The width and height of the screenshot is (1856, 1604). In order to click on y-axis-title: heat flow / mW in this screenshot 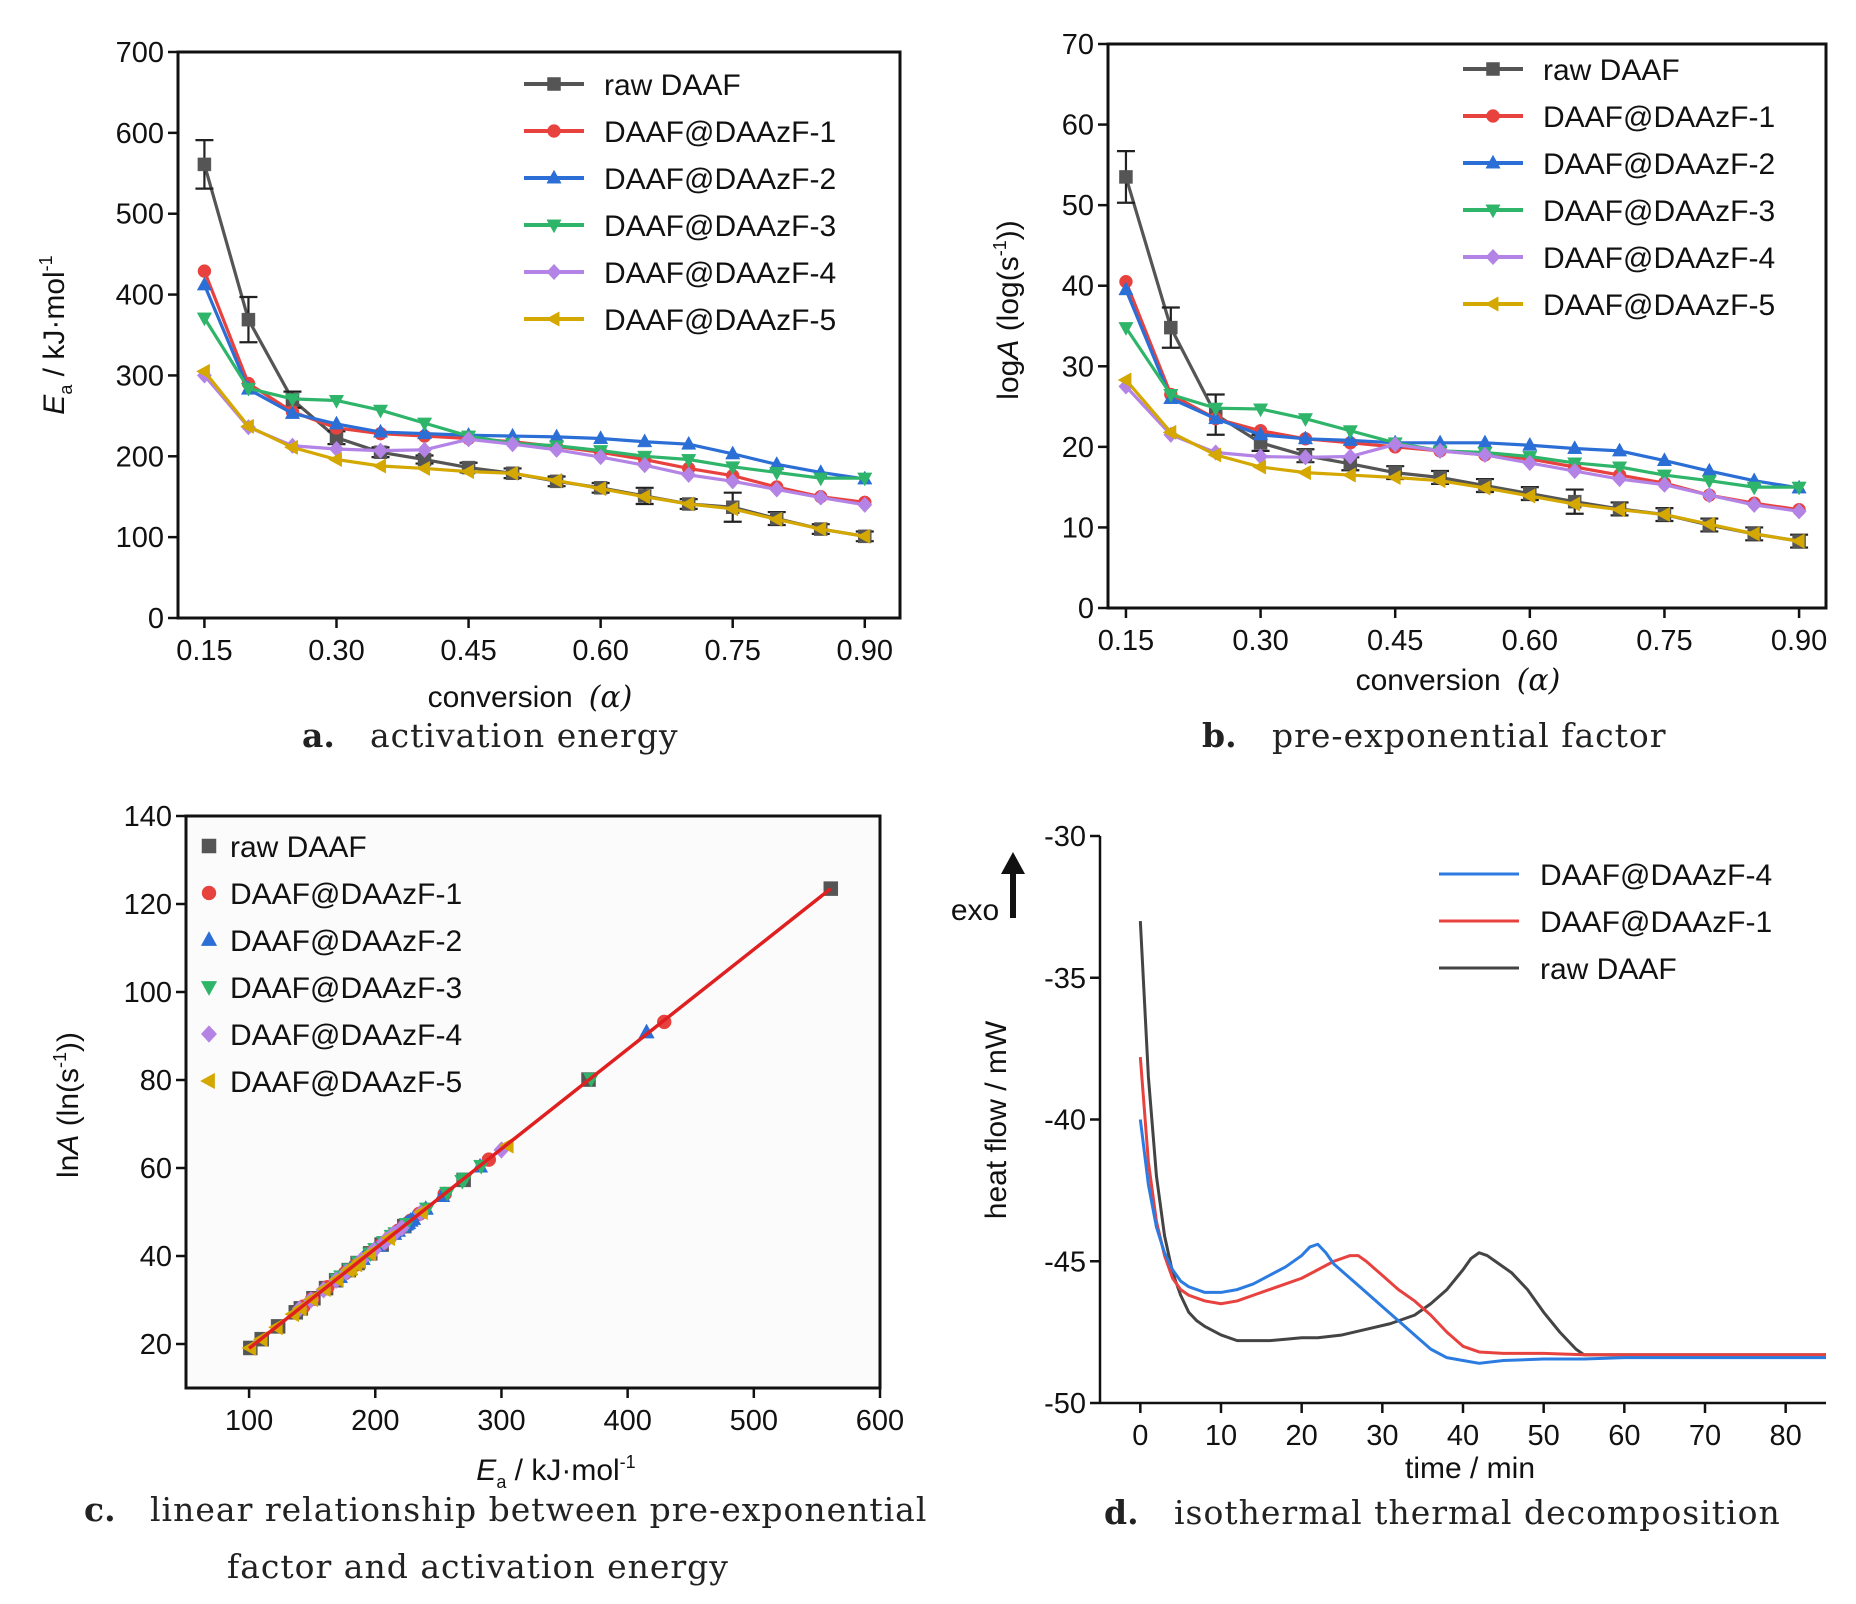, I will do `click(996, 1119)`.